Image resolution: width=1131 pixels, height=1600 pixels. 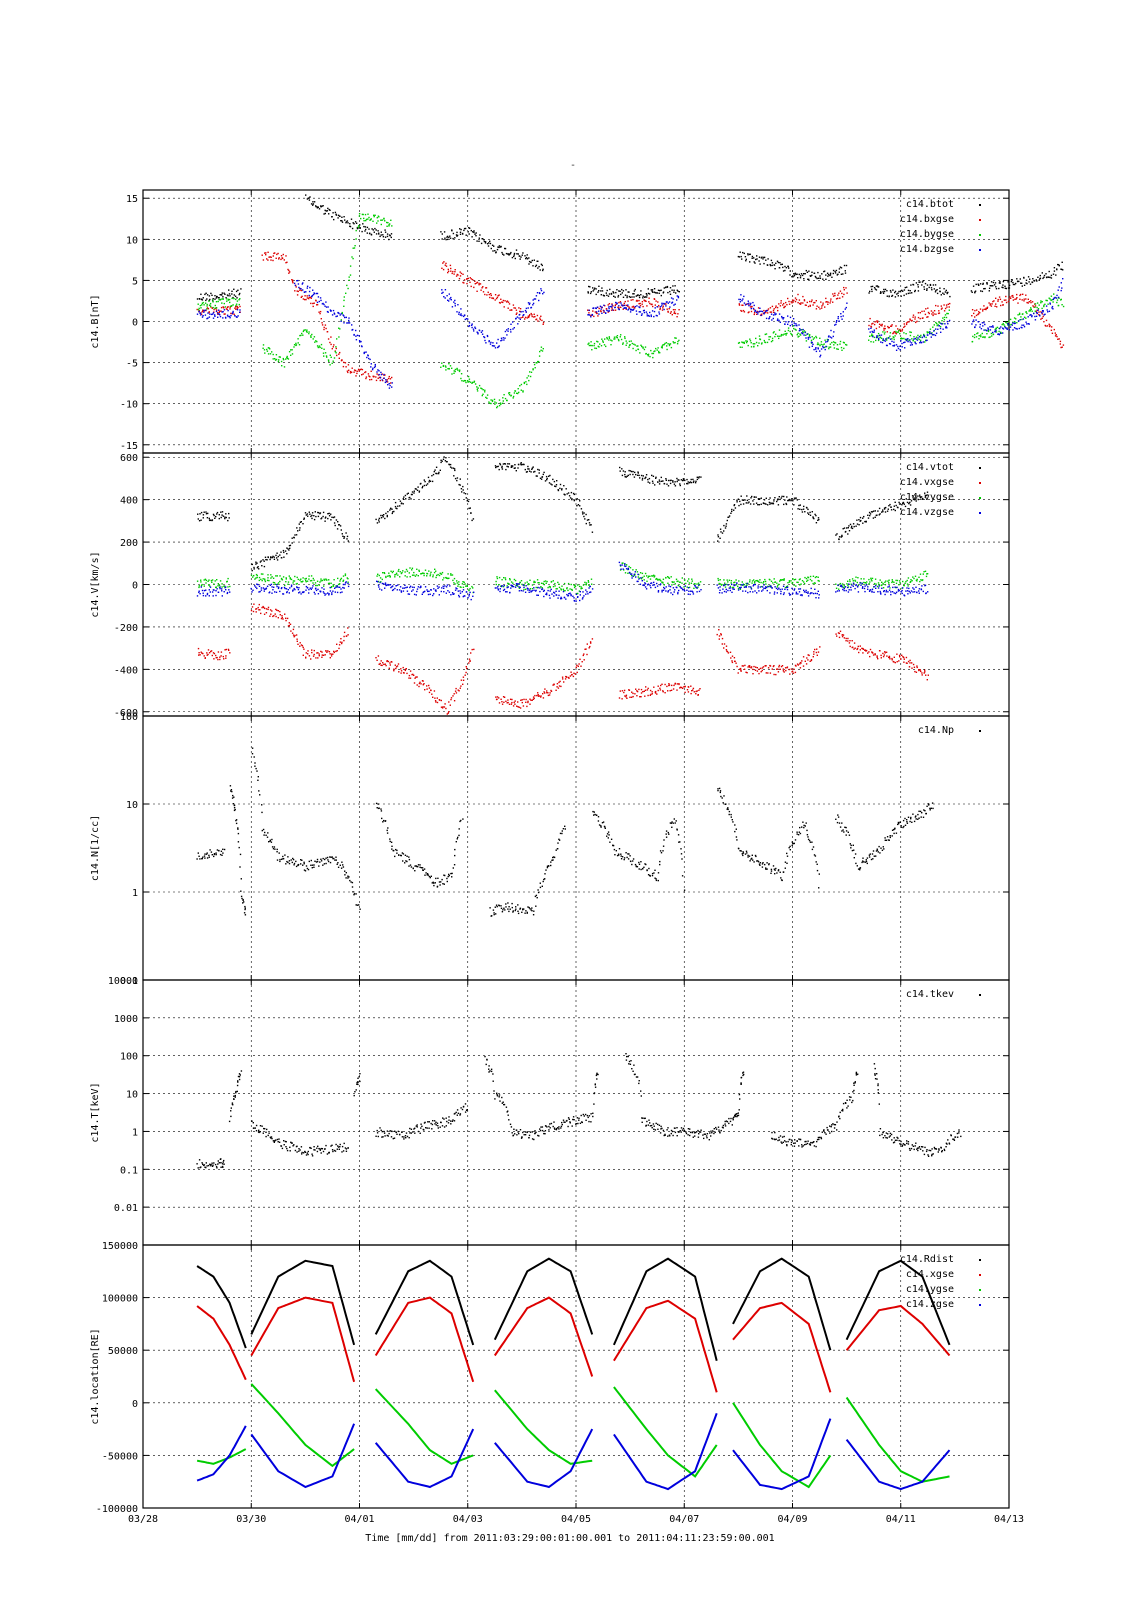 What do you see at coordinates (129, 543) in the screenshot?
I see `y-tick-label: 200` at bounding box center [129, 543].